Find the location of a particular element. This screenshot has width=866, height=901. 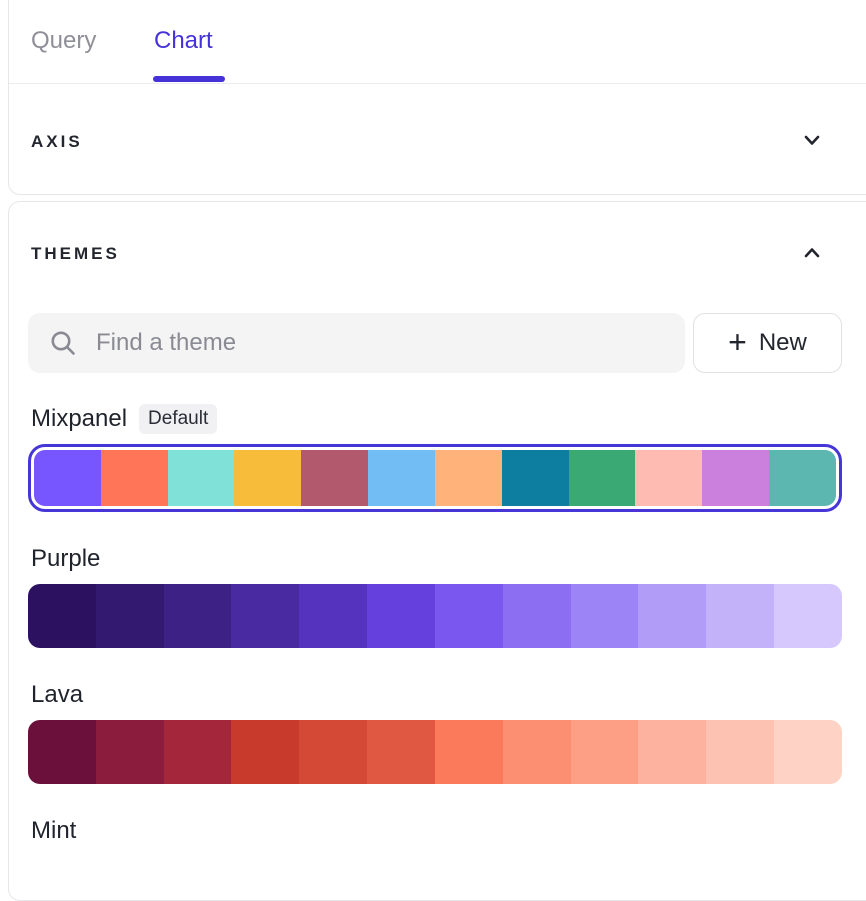

theme-name-row: Purple is located at coordinates (436, 559).